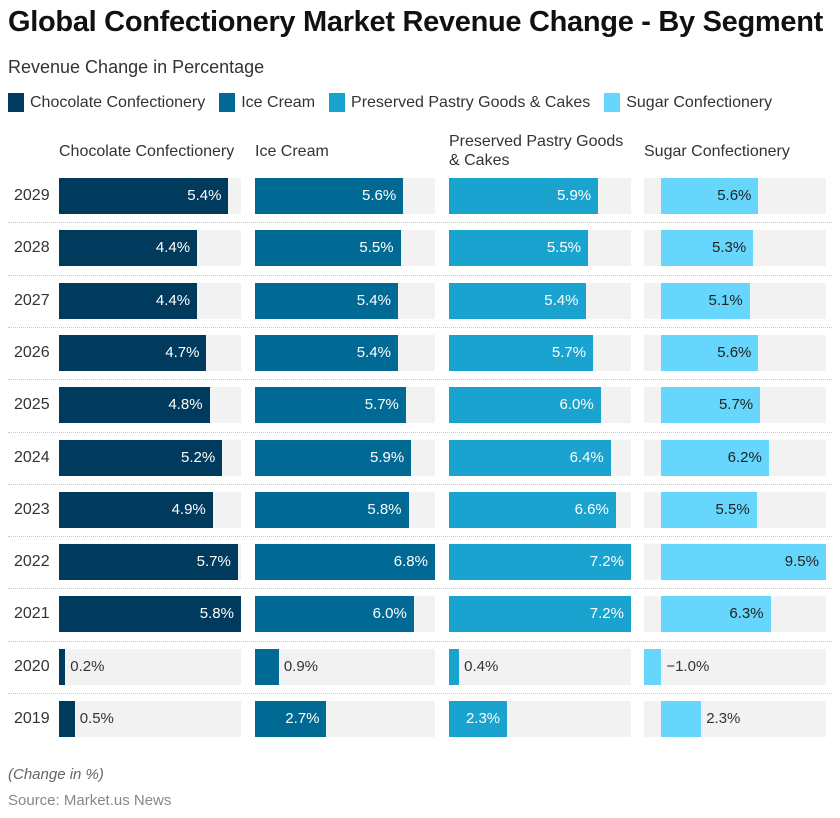 The image size is (840, 818). Describe the element at coordinates (471, 102) in the screenshot. I see `legend-label: Preserved Pastry Goods & Cakes` at that location.